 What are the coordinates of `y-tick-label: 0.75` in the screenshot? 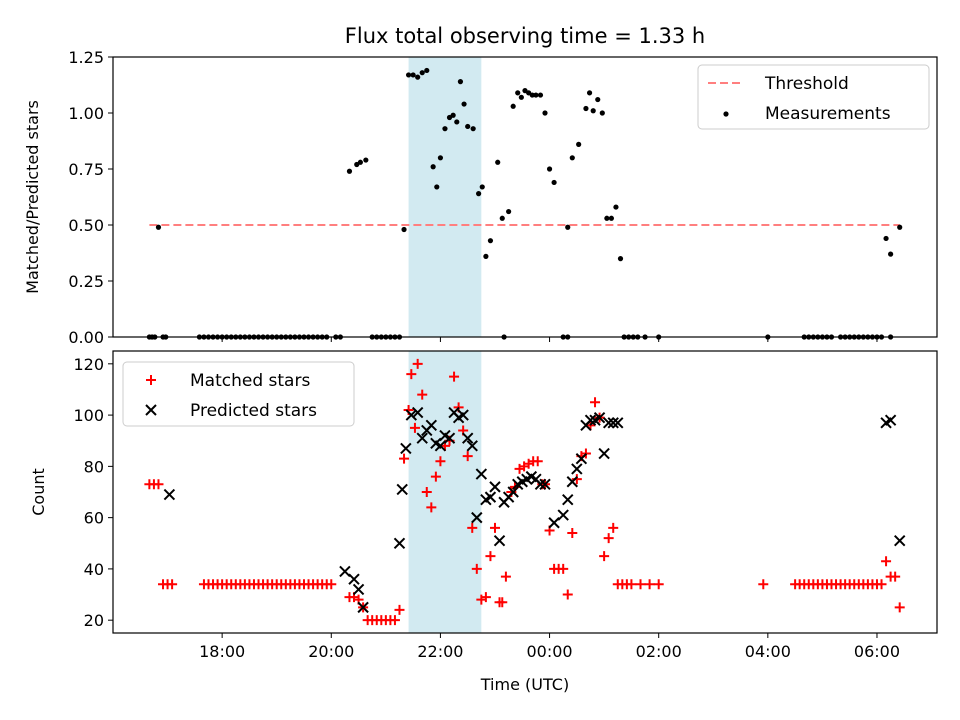 It's located at (86, 169).